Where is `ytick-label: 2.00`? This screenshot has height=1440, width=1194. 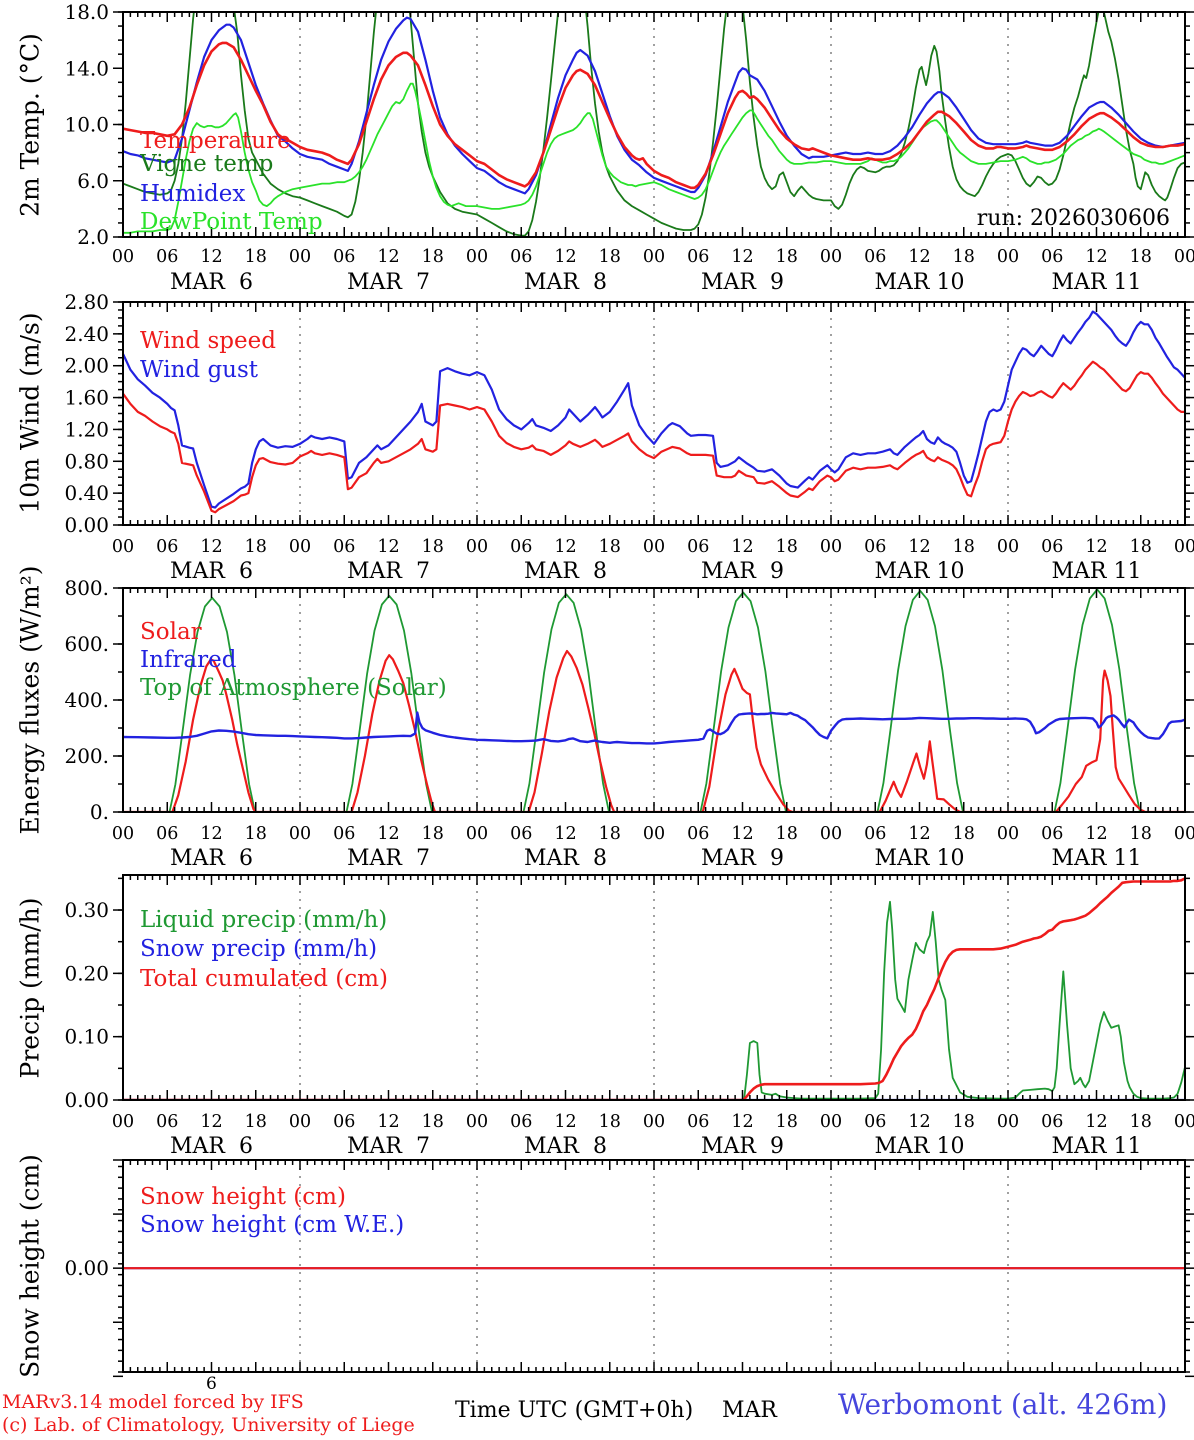 ytick-label: 2.00 is located at coordinates (86, 366).